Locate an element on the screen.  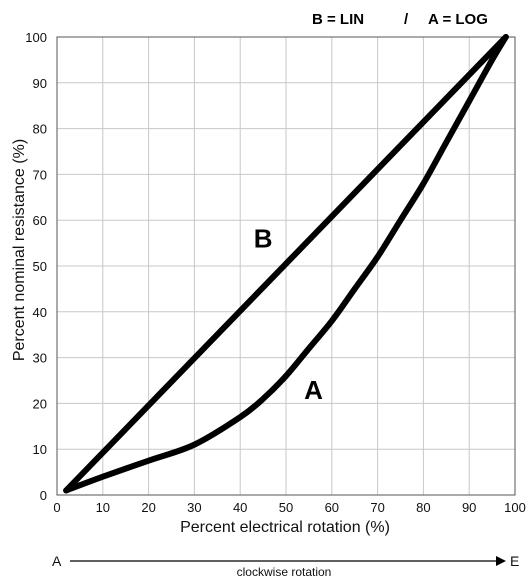
x-tick-label: 0 is located at coordinates (56, 507).